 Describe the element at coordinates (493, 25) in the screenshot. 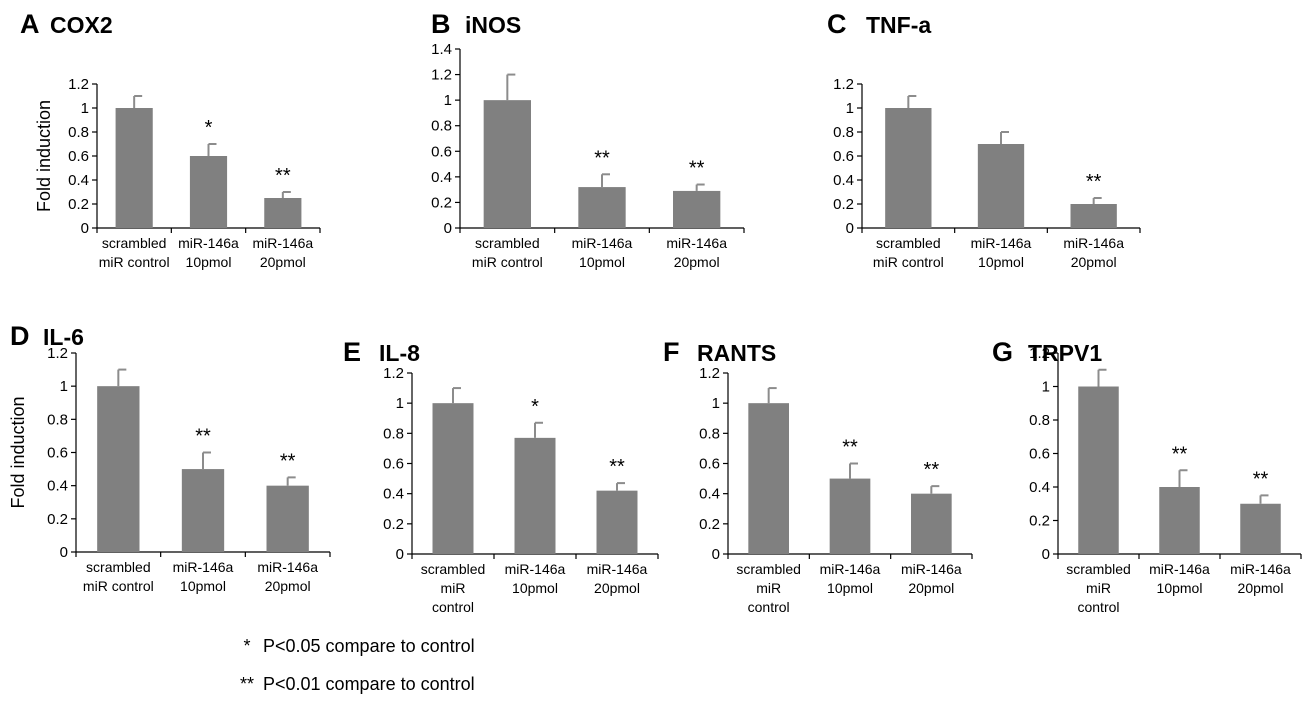

I see `panel-title: iNOS` at that location.